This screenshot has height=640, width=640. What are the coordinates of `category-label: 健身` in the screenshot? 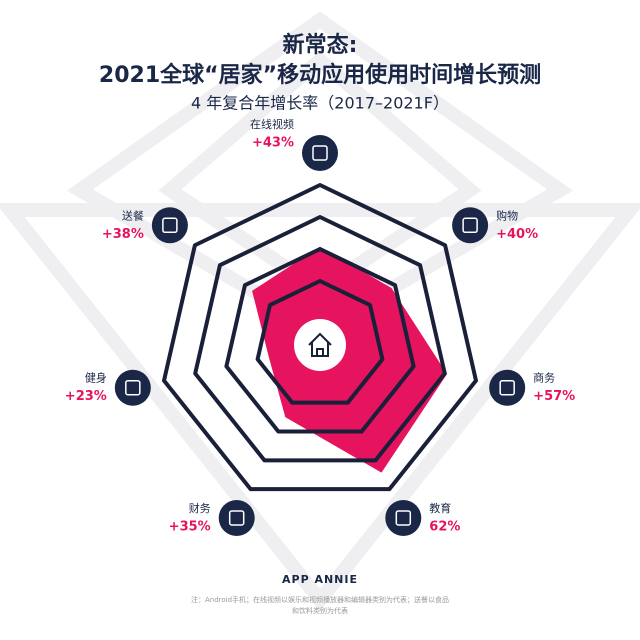 It's located at (96, 378).